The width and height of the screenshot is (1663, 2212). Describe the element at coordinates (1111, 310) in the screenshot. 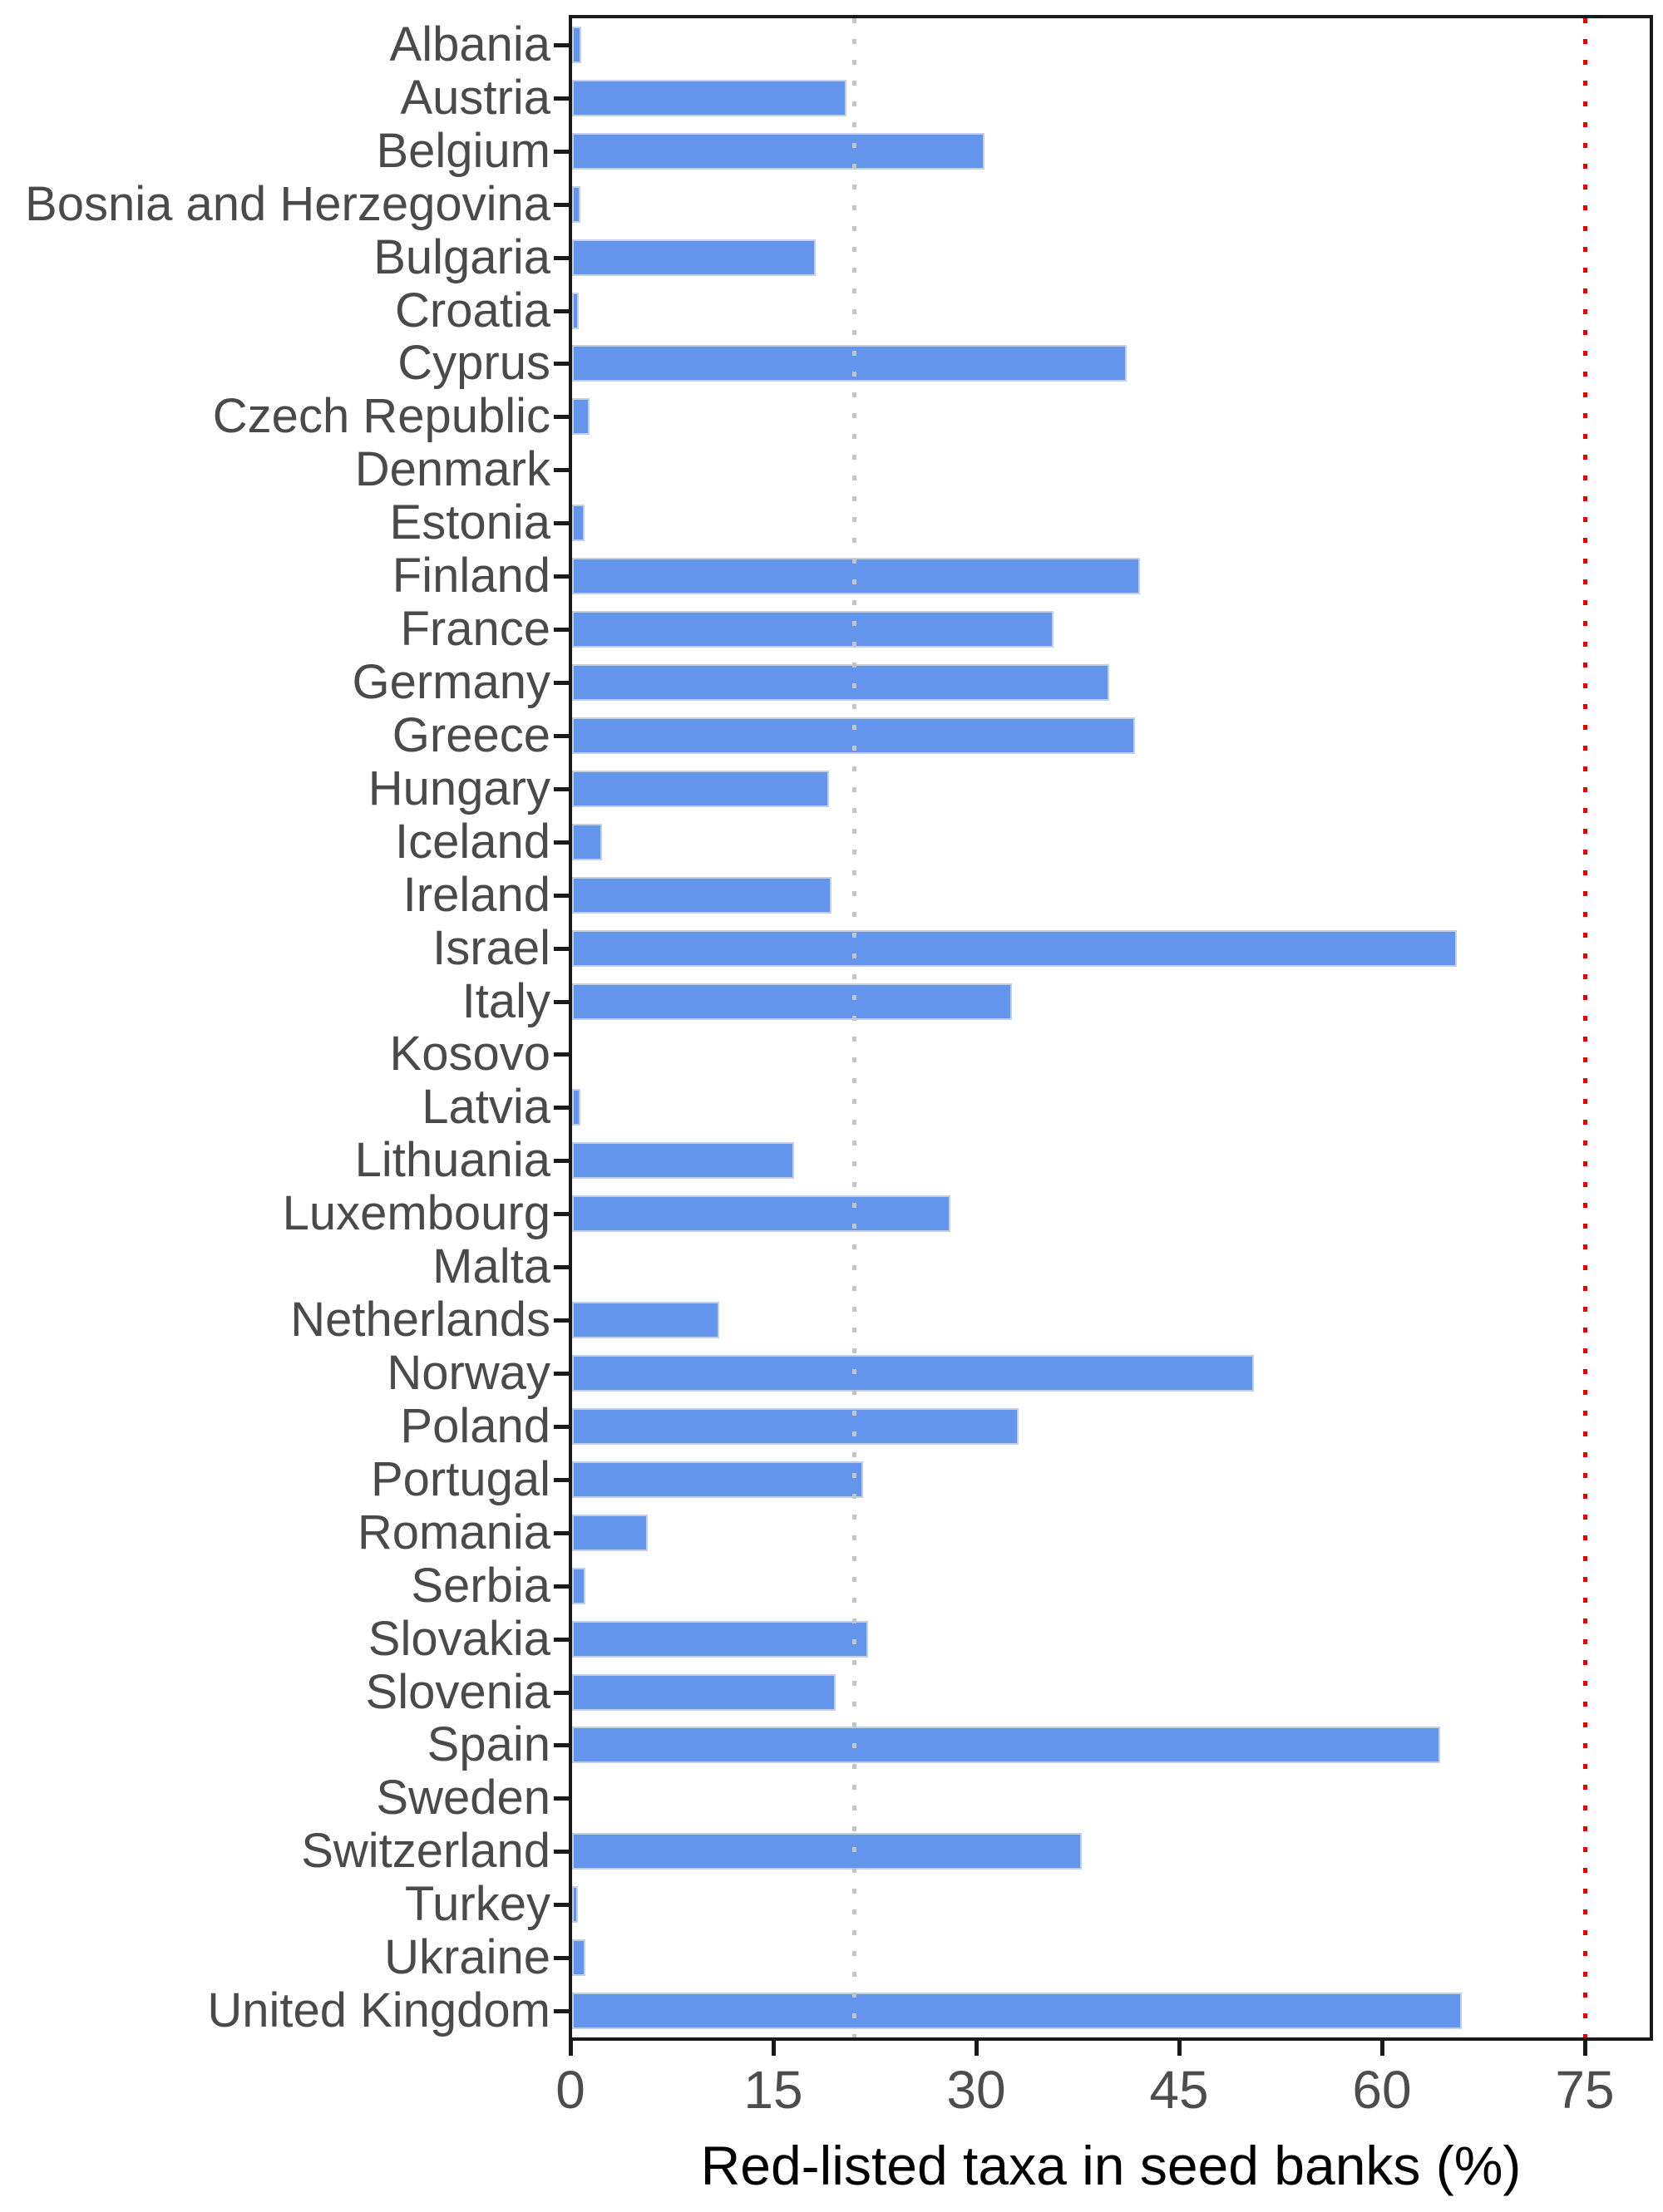

I see `bar-row-croatia` at that location.